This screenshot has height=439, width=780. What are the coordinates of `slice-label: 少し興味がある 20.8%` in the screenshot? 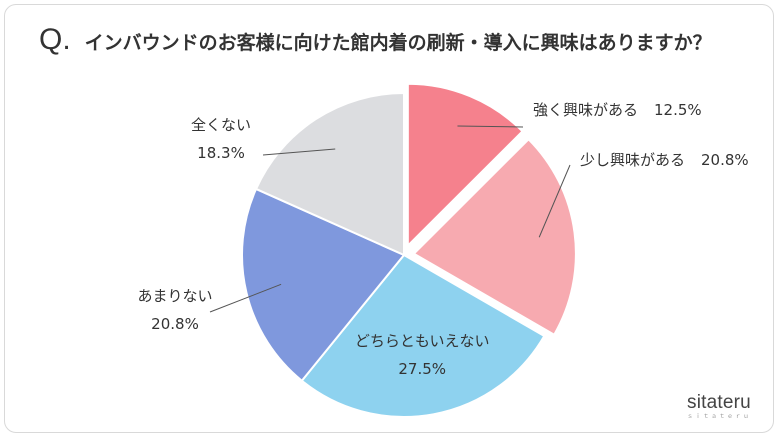 It's located at (664, 160).